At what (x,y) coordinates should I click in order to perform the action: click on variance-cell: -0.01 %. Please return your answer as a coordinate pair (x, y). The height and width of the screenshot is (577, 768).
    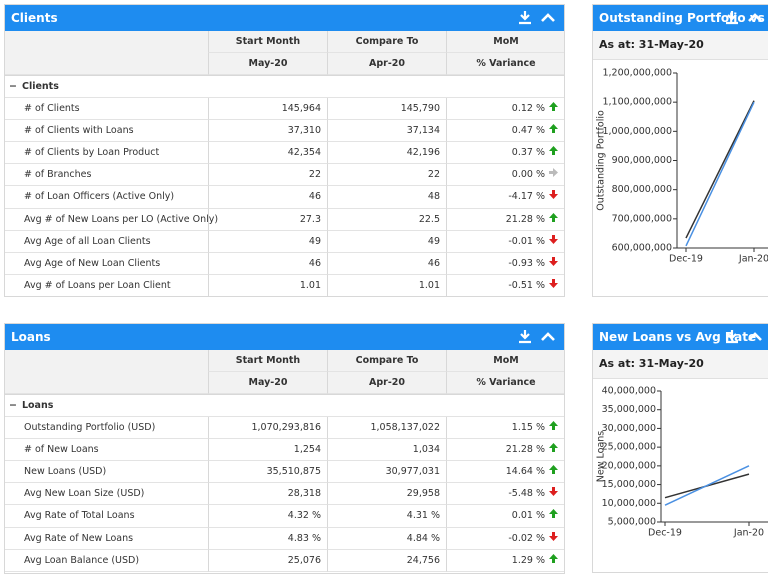
    Looking at the image, I should click on (505, 241).